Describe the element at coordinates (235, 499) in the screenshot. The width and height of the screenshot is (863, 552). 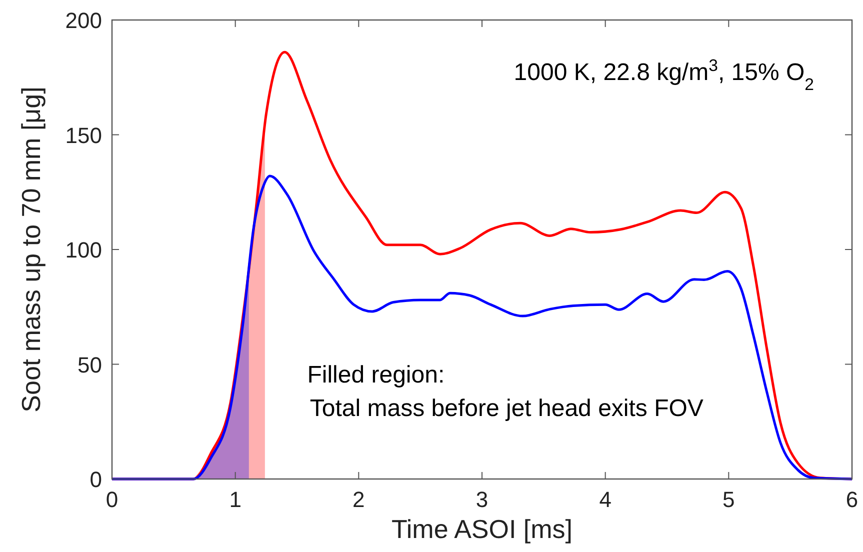
I see `x-tick-label: 1` at that location.